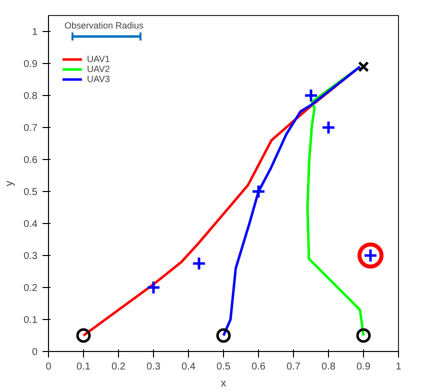  I want to click on x-tick-label: 0.8, so click(329, 367).